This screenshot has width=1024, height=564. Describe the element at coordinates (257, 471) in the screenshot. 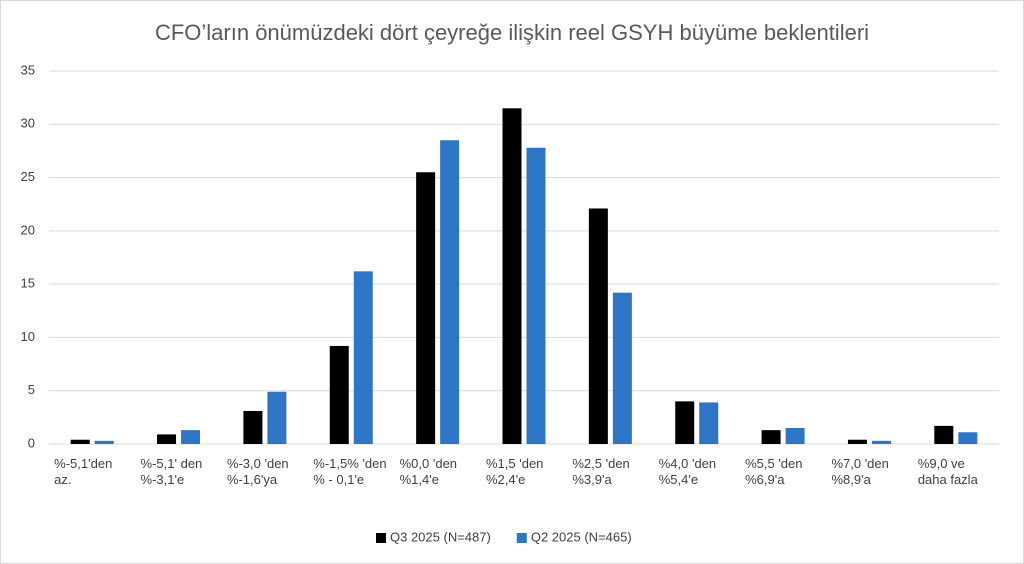

I see `x-tick-label: %-3,0 'den %-1,6'ya` at that location.